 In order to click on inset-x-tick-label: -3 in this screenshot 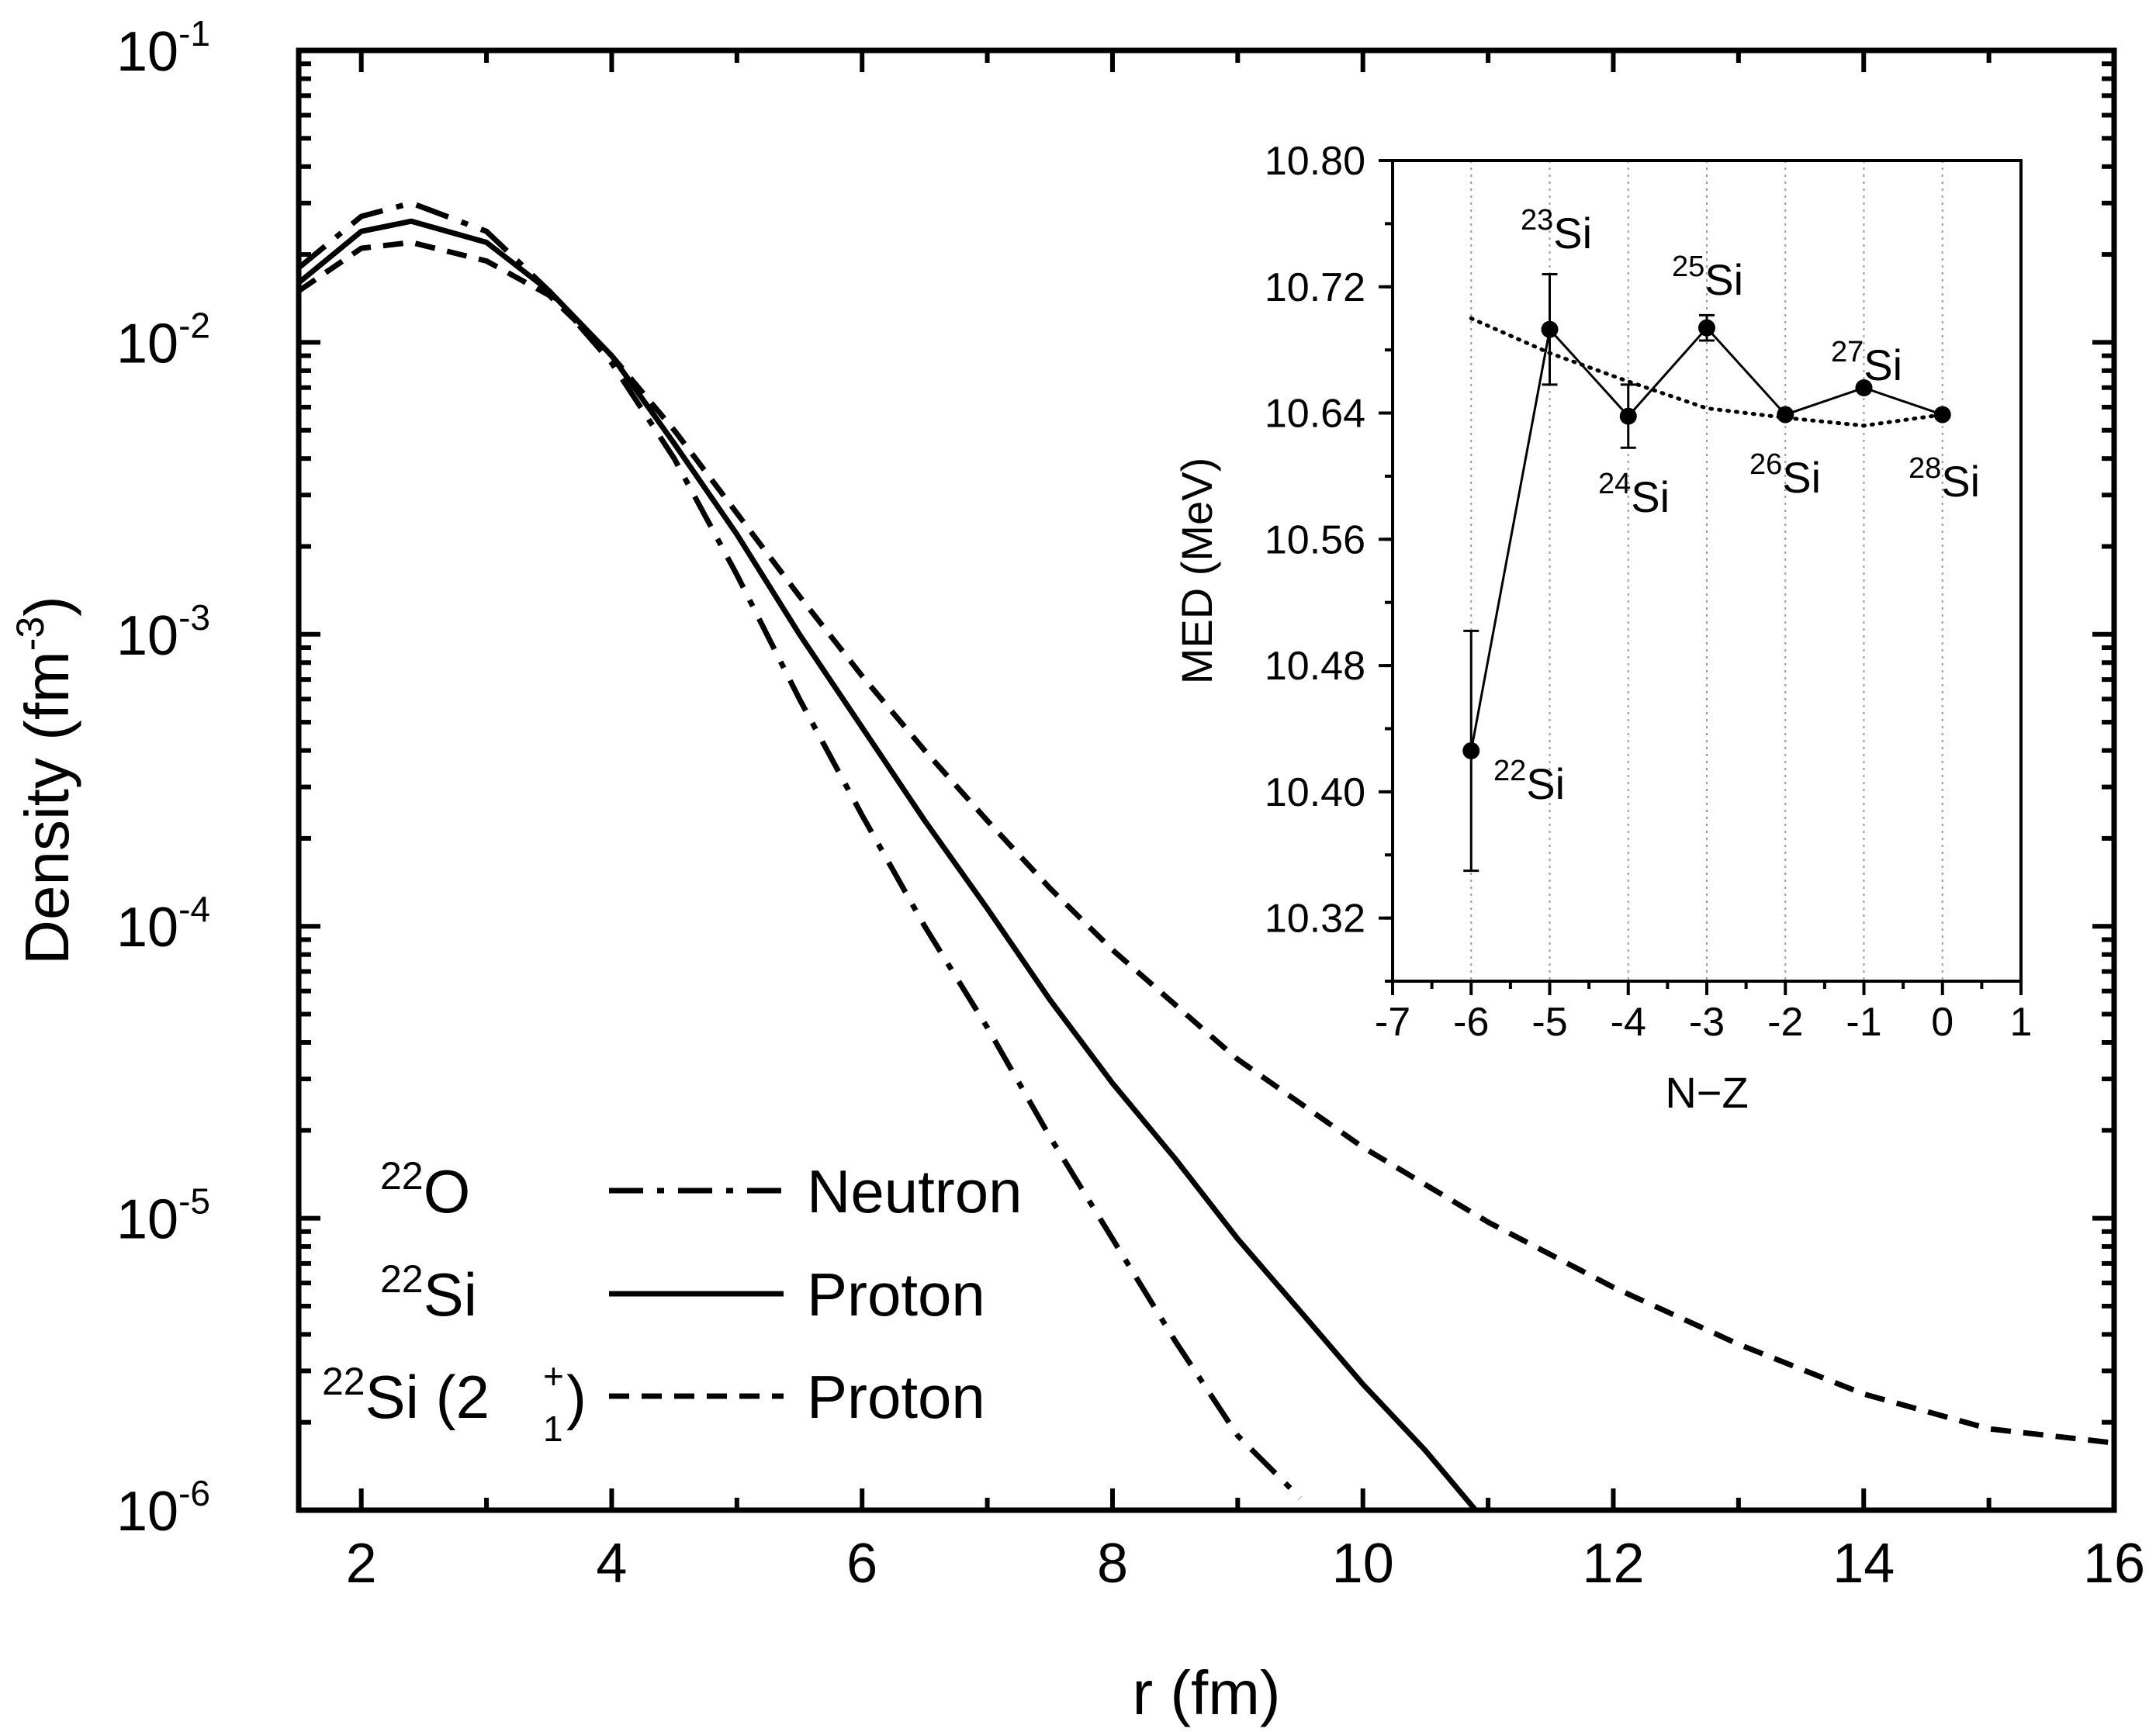, I will do `click(1707, 1022)`.